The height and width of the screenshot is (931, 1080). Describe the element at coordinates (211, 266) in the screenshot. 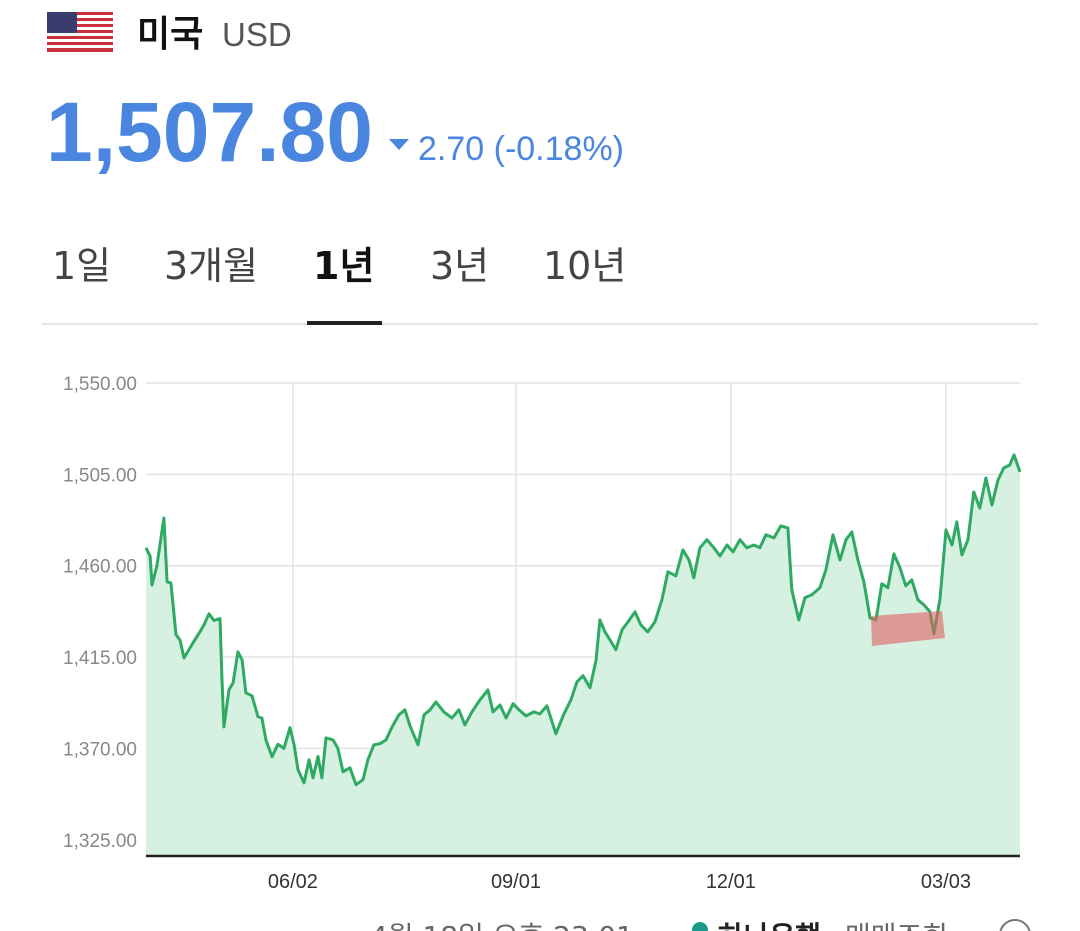

I see `tab: 3개월` at that location.